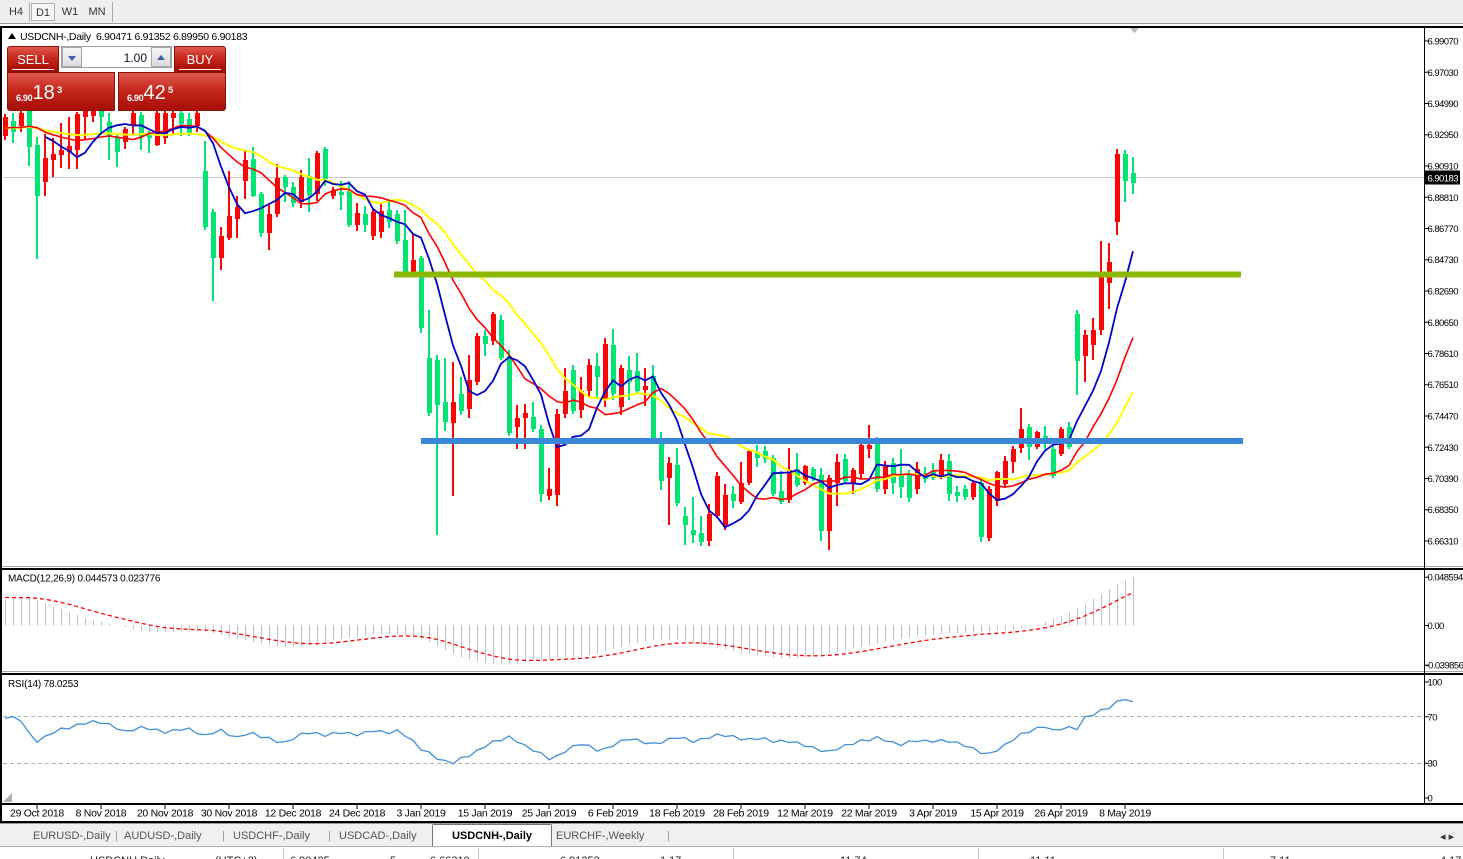 The width and height of the screenshot is (1463, 859). Describe the element at coordinates (1430, 799) in the screenshot. I see `svg-text: 0` at that location.